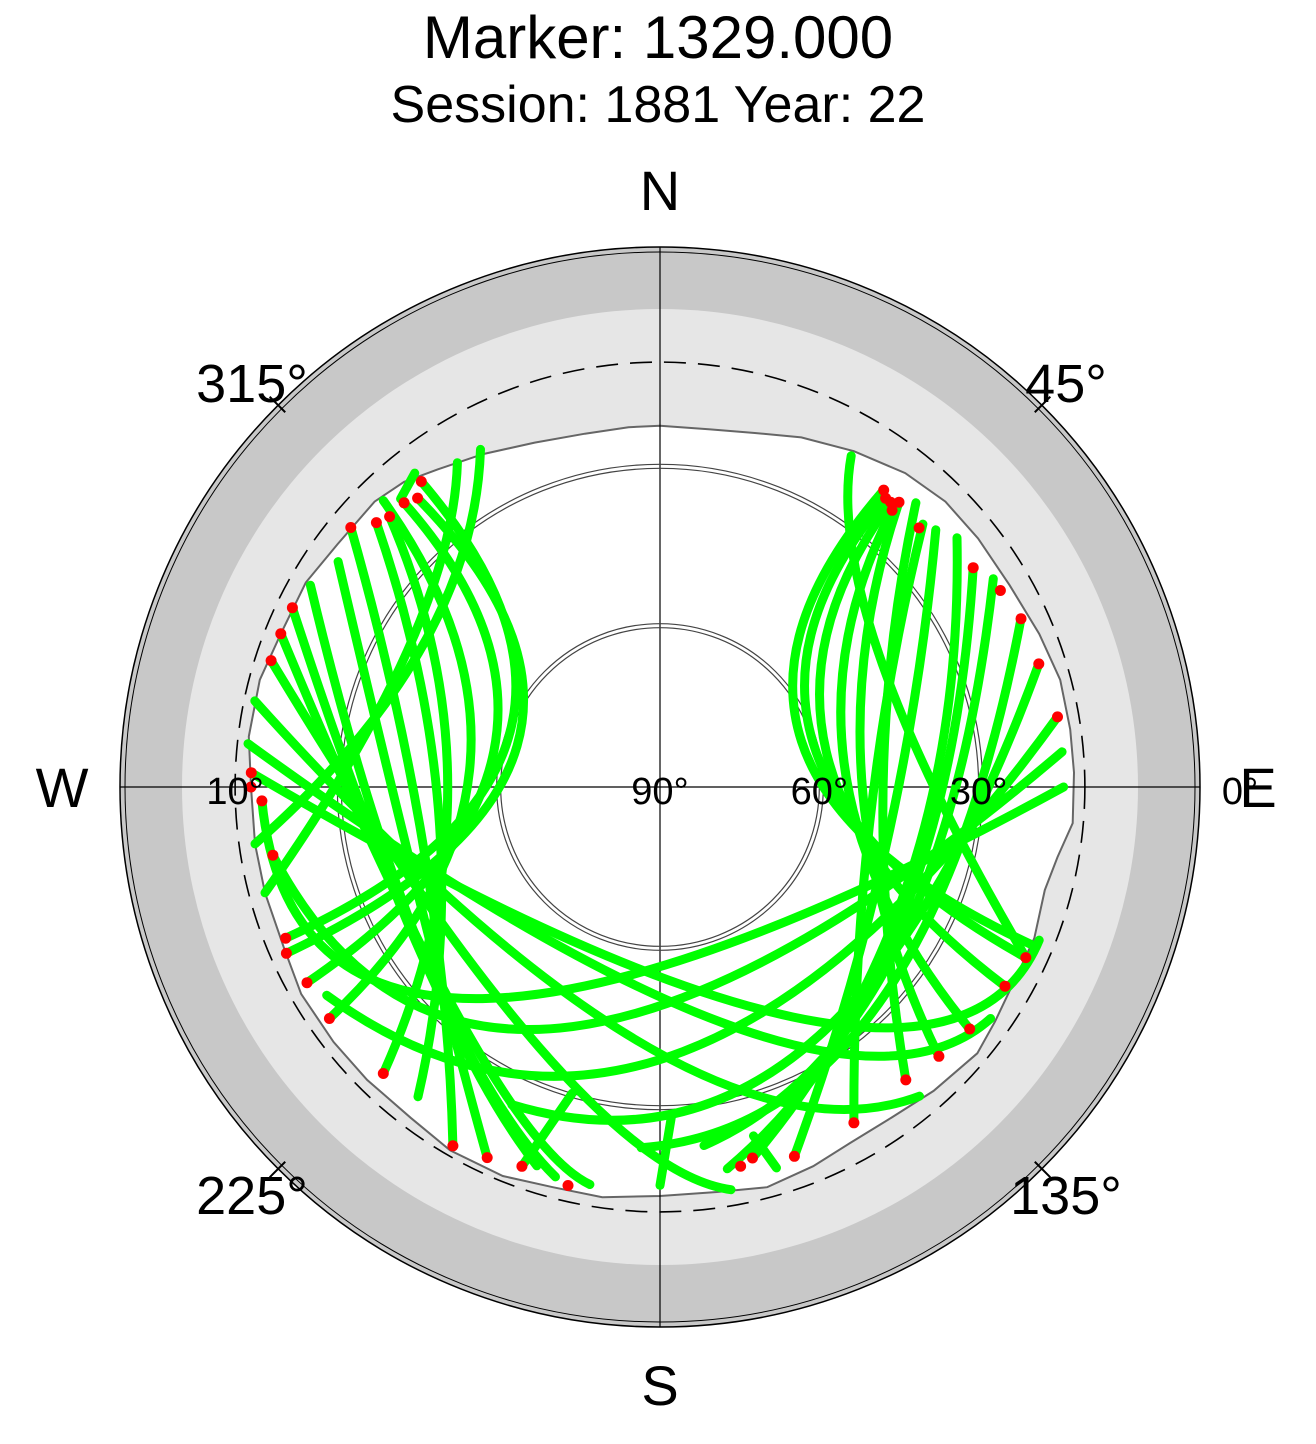  What do you see at coordinates (660, 190) in the screenshot?
I see `cardinal-north: N` at bounding box center [660, 190].